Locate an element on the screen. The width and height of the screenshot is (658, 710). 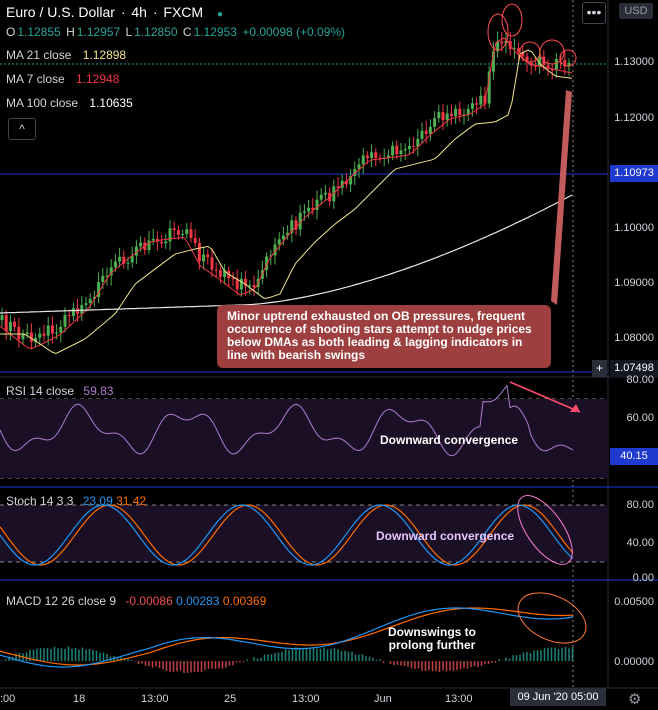
price-tick: 1.13000 is located at coordinates (634, 62).